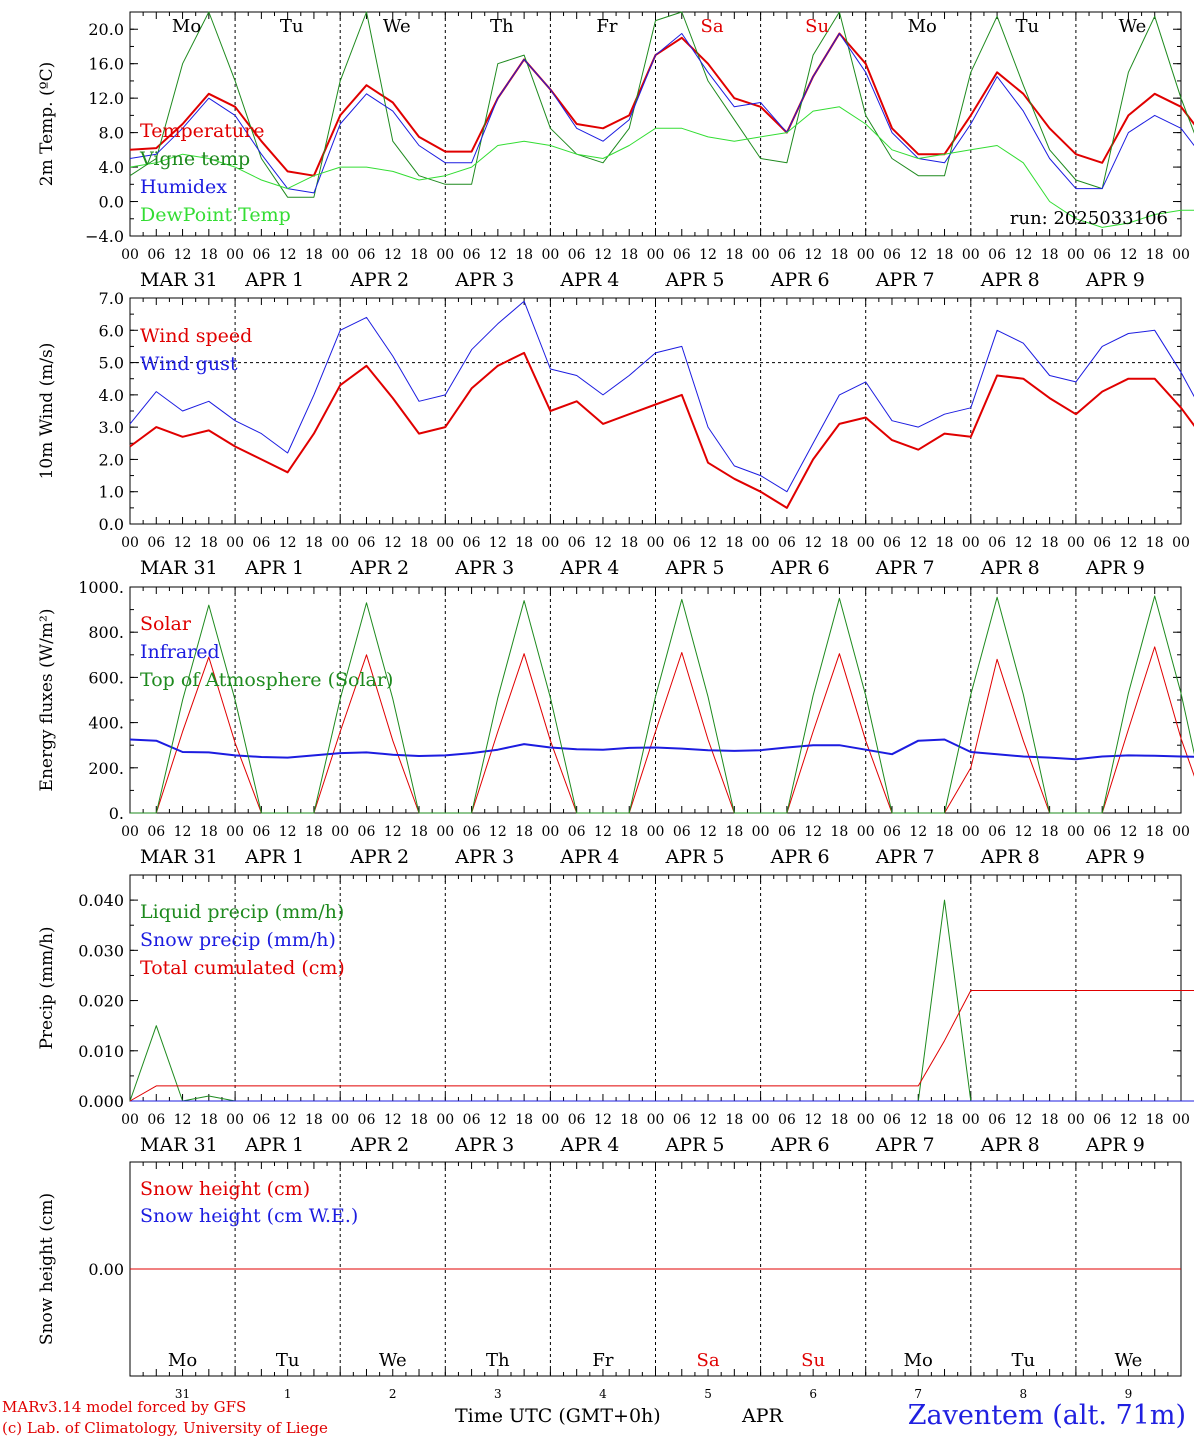  What do you see at coordinates (661, 167) in the screenshot?
I see `series-line-dewpoint-temp` at bounding box center [661, 167].